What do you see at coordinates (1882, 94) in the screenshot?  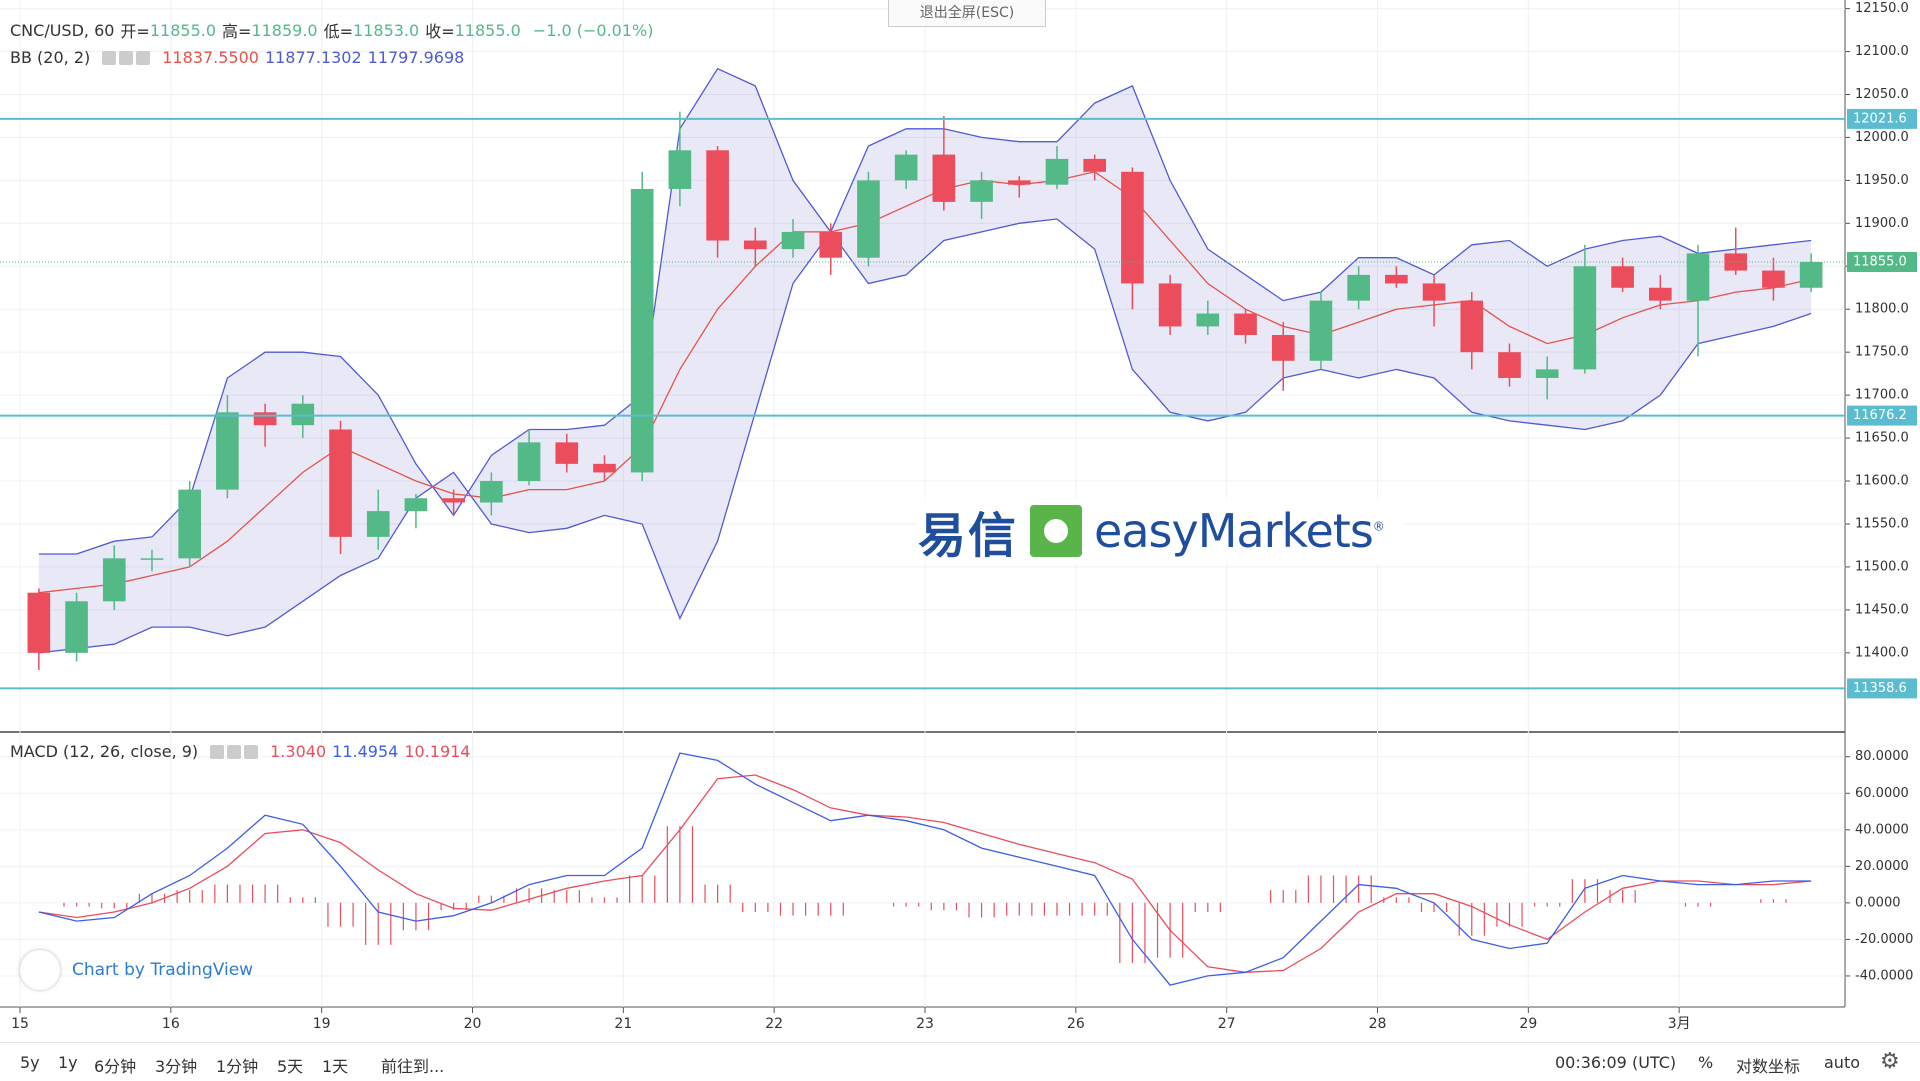 I see `y-tick-label: 12050.0` at bounding box center [1882, 94].